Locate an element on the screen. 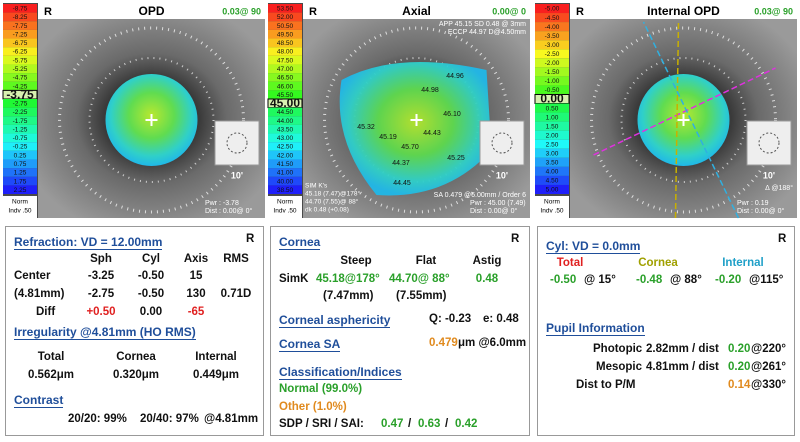  scale-label: -0.50 is located at coordinates (552, 90).